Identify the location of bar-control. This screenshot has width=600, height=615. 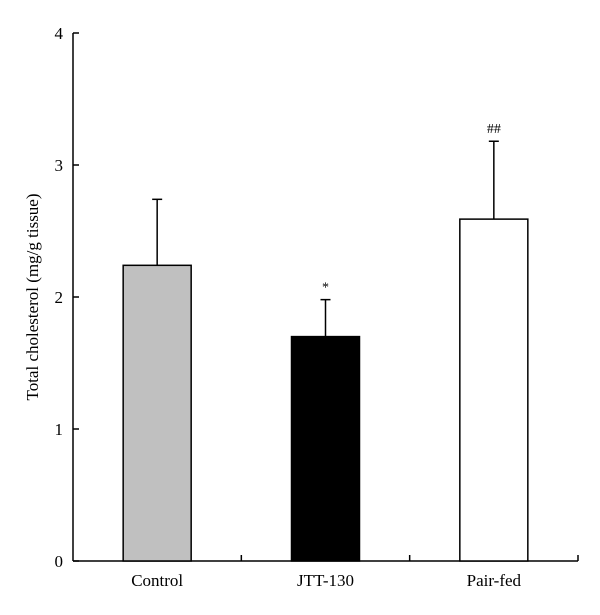
(157, 413).